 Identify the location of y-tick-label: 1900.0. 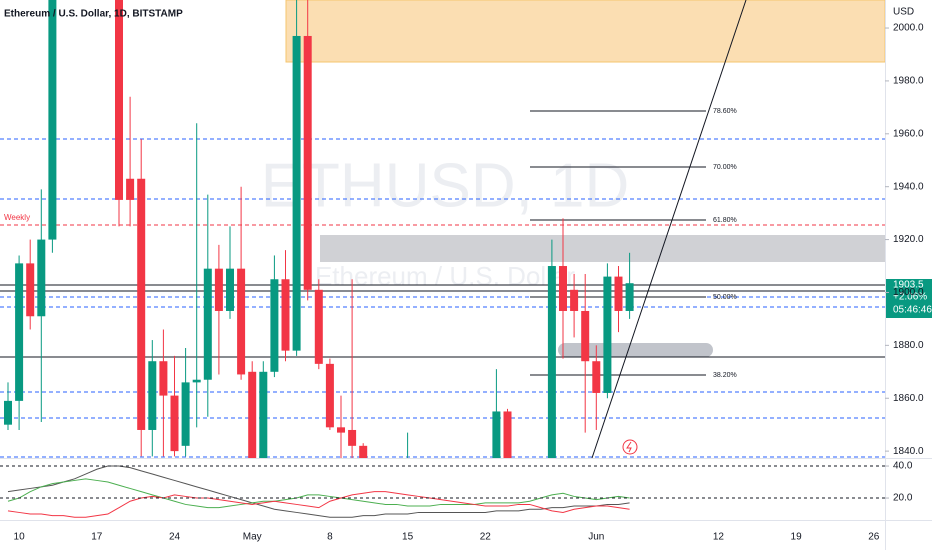
(908, 292).